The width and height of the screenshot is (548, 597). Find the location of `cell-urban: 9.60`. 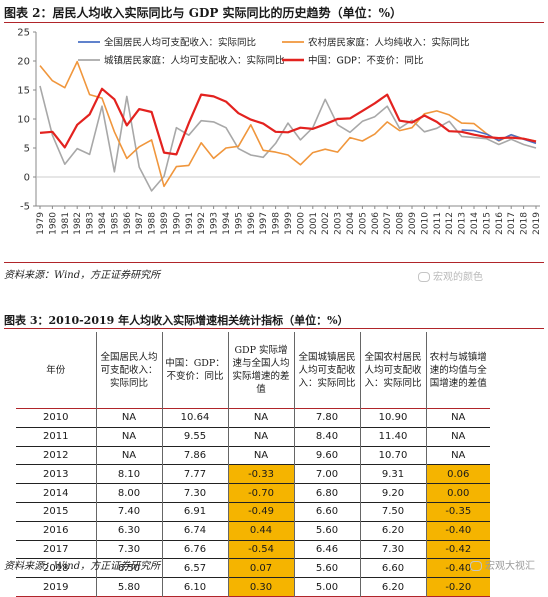

cell-urban: 9.60 is located at coordinates (327, 455).